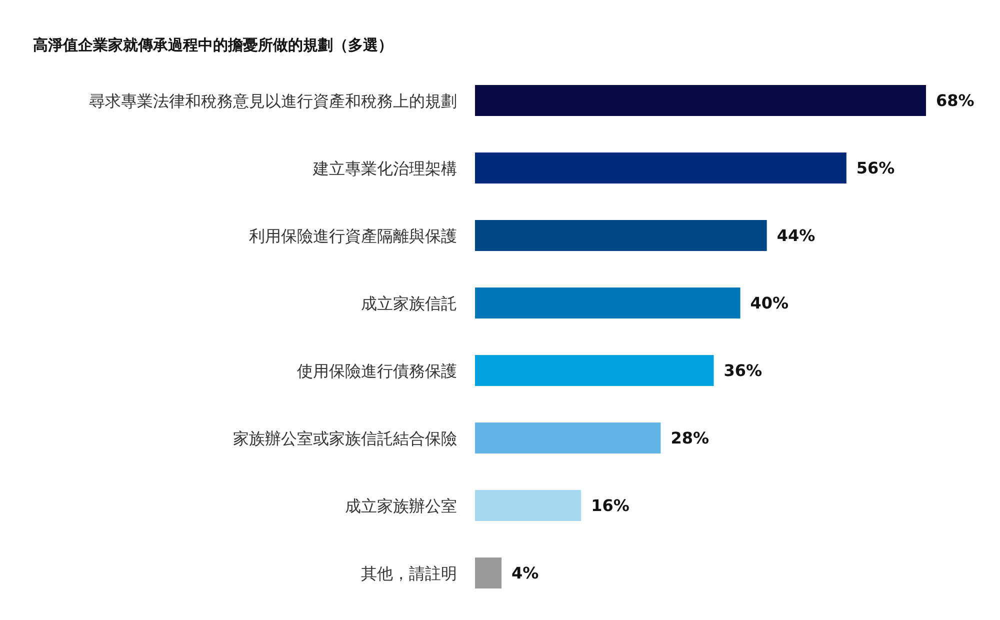 The image size is (1000, 620). Describe the element at coordinates (377, 370) in the screenshot. I see `y-tick-label: 使用保險進行債務保護` at that location.